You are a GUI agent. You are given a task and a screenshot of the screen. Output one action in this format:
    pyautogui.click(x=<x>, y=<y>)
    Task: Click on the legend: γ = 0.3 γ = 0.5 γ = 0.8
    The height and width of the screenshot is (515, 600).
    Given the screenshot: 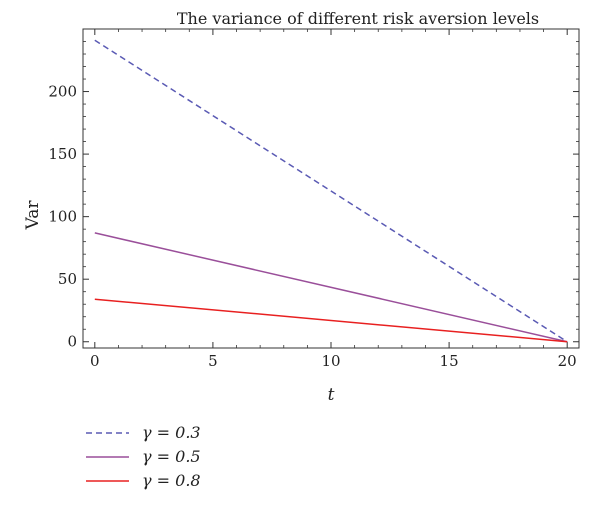 What is the action you would take?
    pyautogui.click(x=143, y=456)
    